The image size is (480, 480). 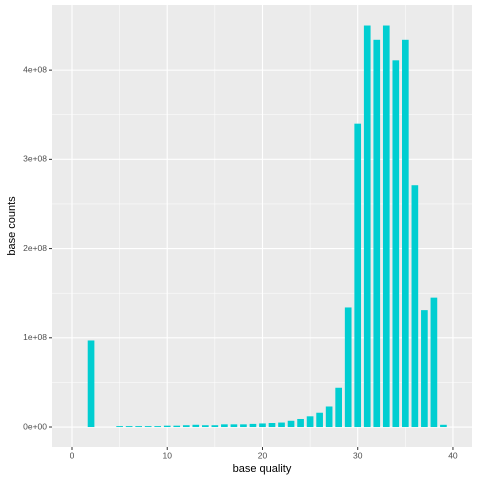 I want to click on y-tick-label: 2e+08, so click(x=35, y=248).